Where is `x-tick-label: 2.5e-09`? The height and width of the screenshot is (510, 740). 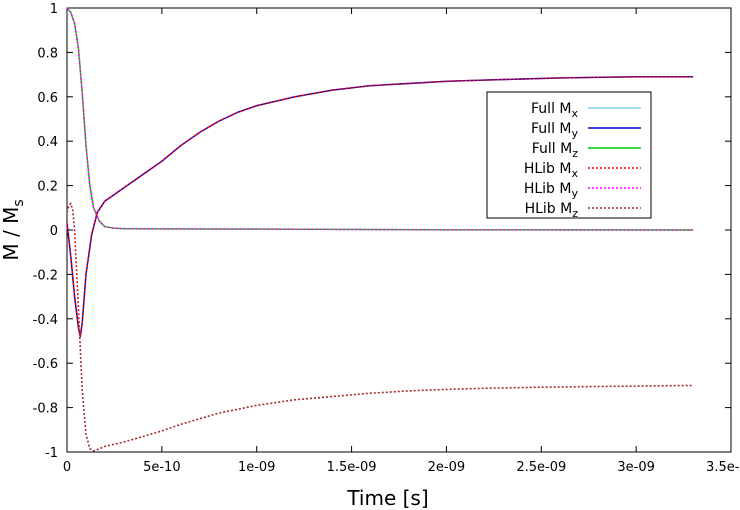 x-tick-label: 2.5e-09 is located at coordinates (541, 467).